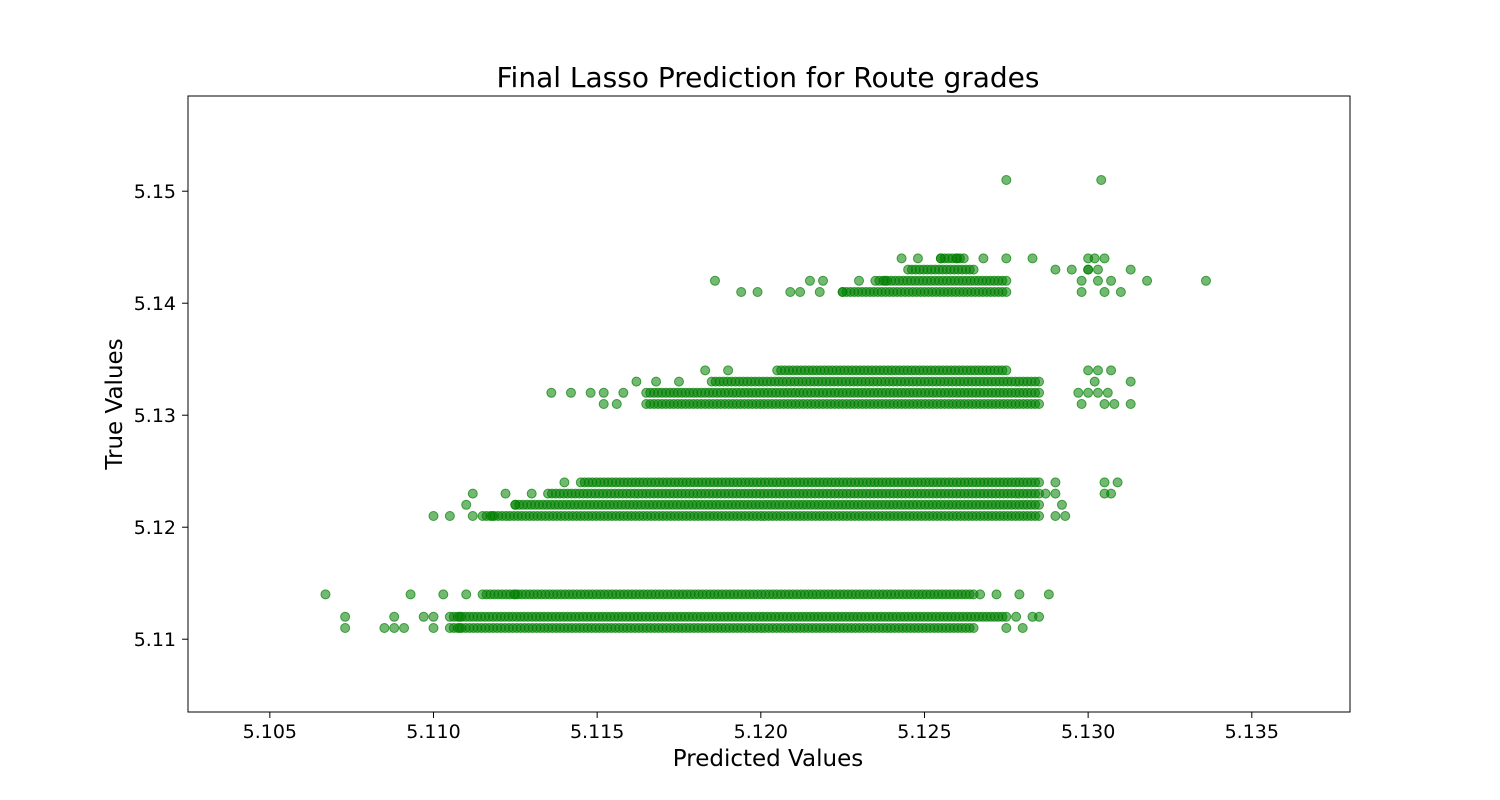 The height and width of the screenshot is (800, 1500). What do you see at coordinates (767, 77) in the screenshot?
I see `chart-title: Final Lasso Prediction for Route grades` at bounding box center [767, 77].